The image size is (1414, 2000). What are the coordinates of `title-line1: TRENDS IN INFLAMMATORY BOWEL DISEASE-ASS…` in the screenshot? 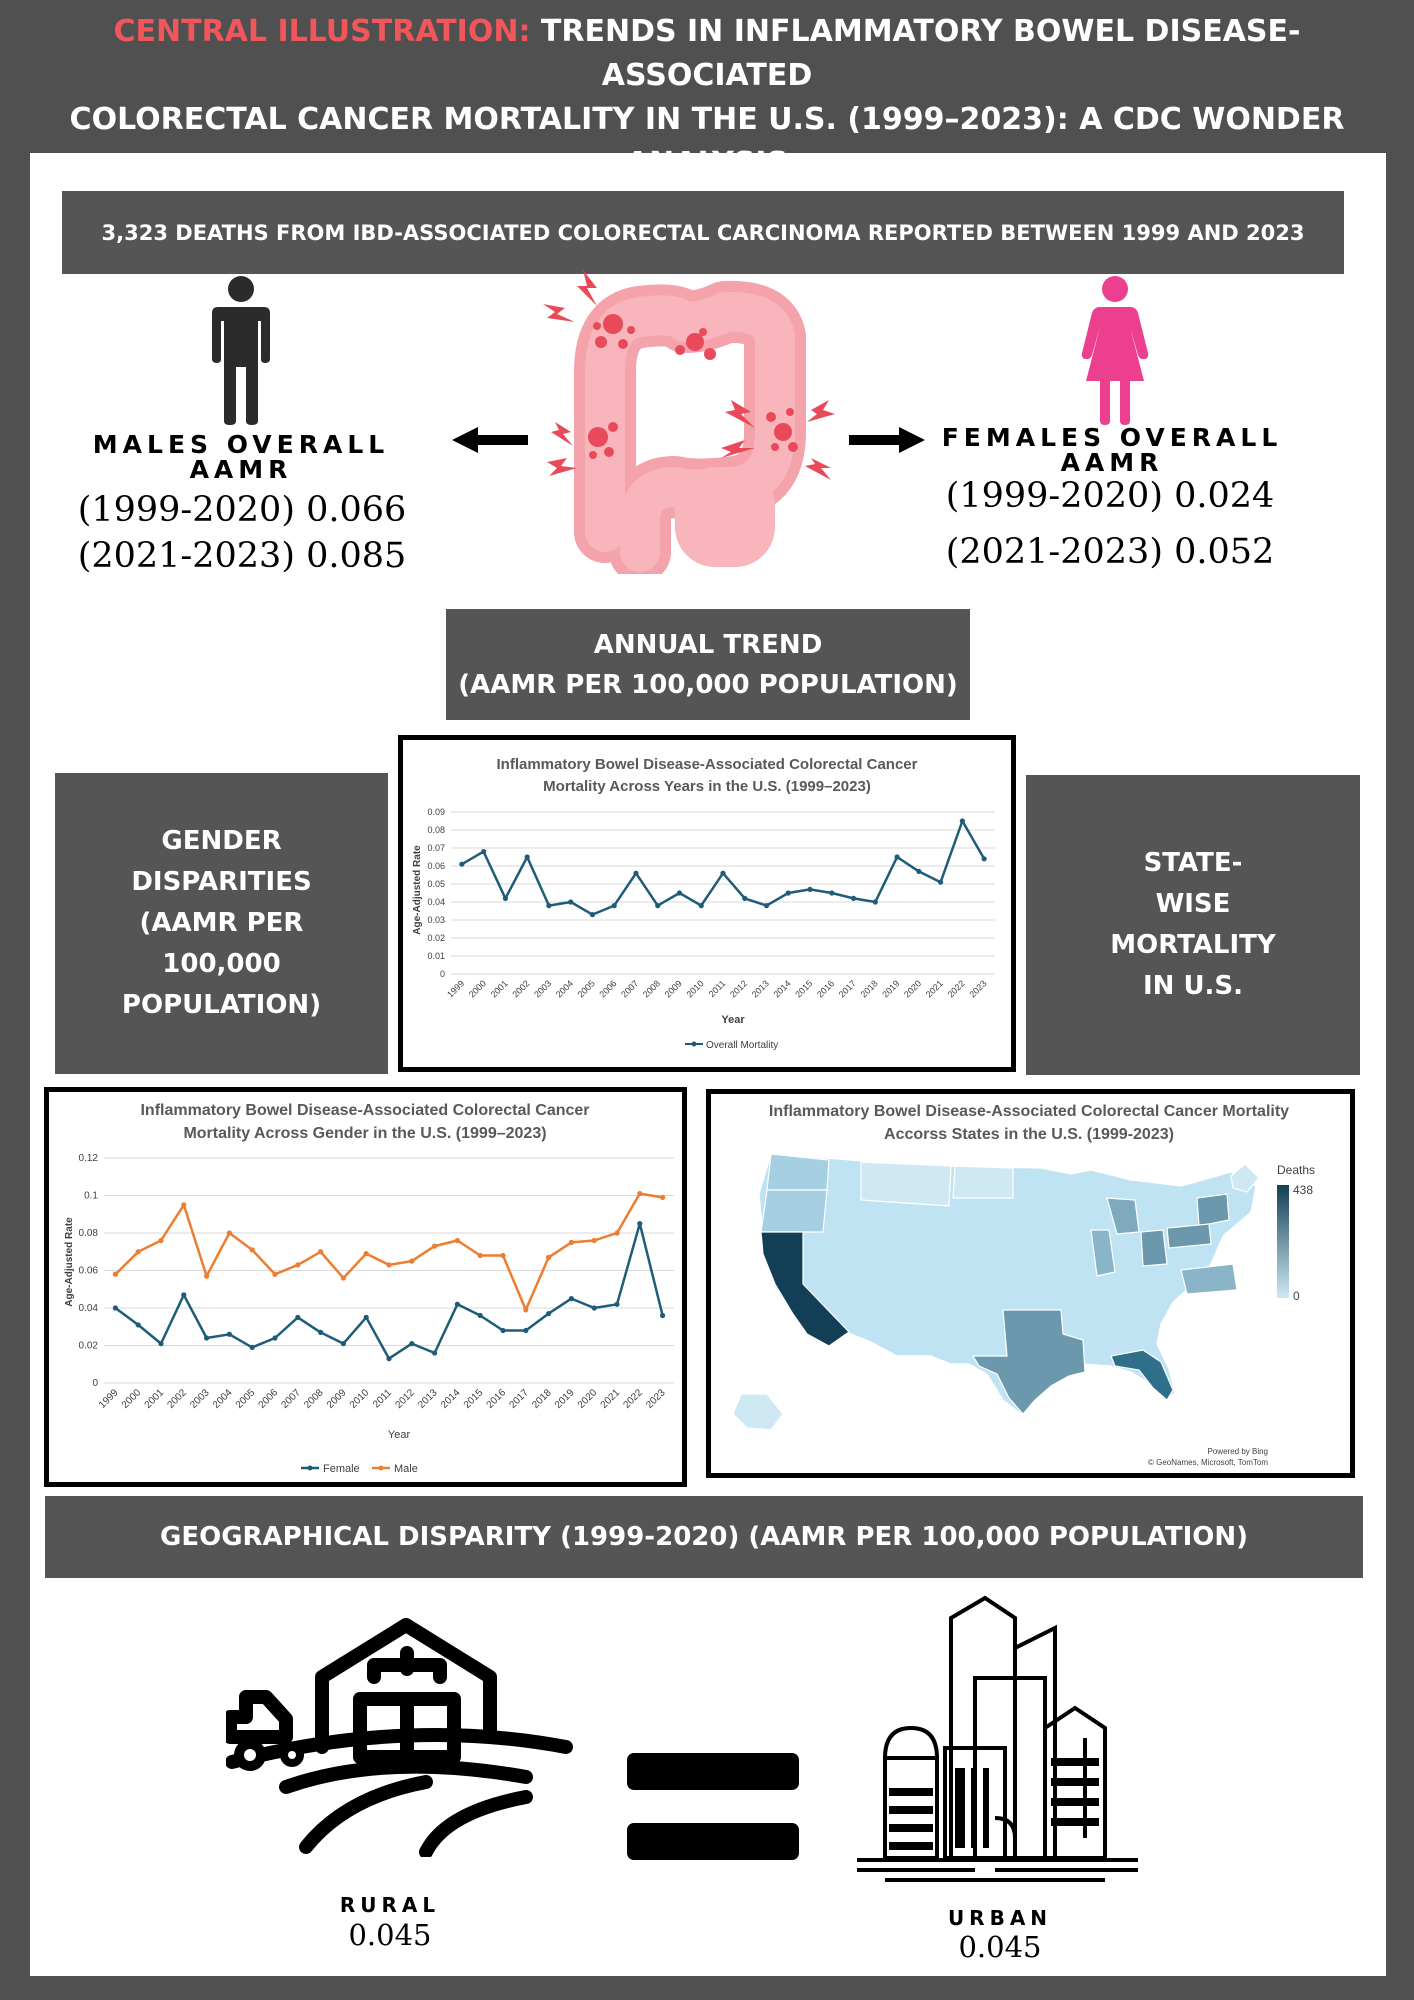 It's located at (920, 53).